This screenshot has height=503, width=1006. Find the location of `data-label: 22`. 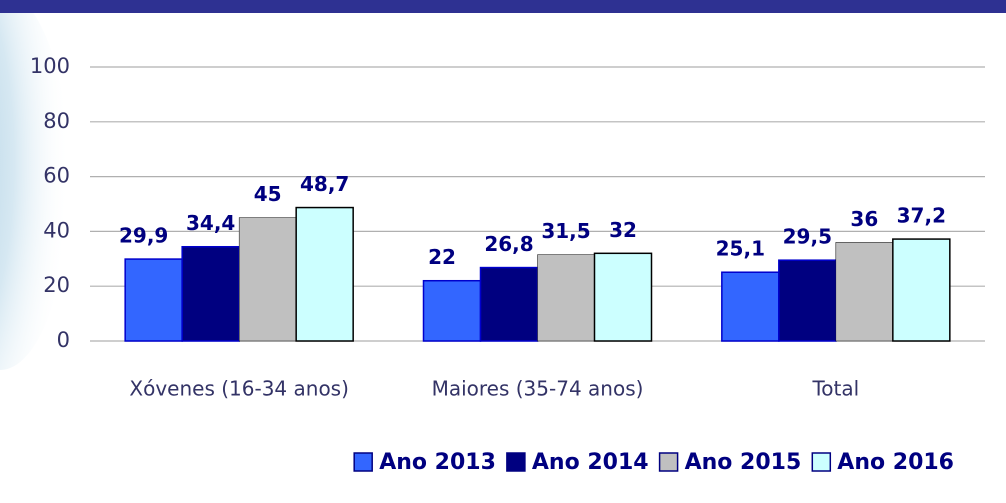

data-label: 22 is located at coordinates (442, 257).